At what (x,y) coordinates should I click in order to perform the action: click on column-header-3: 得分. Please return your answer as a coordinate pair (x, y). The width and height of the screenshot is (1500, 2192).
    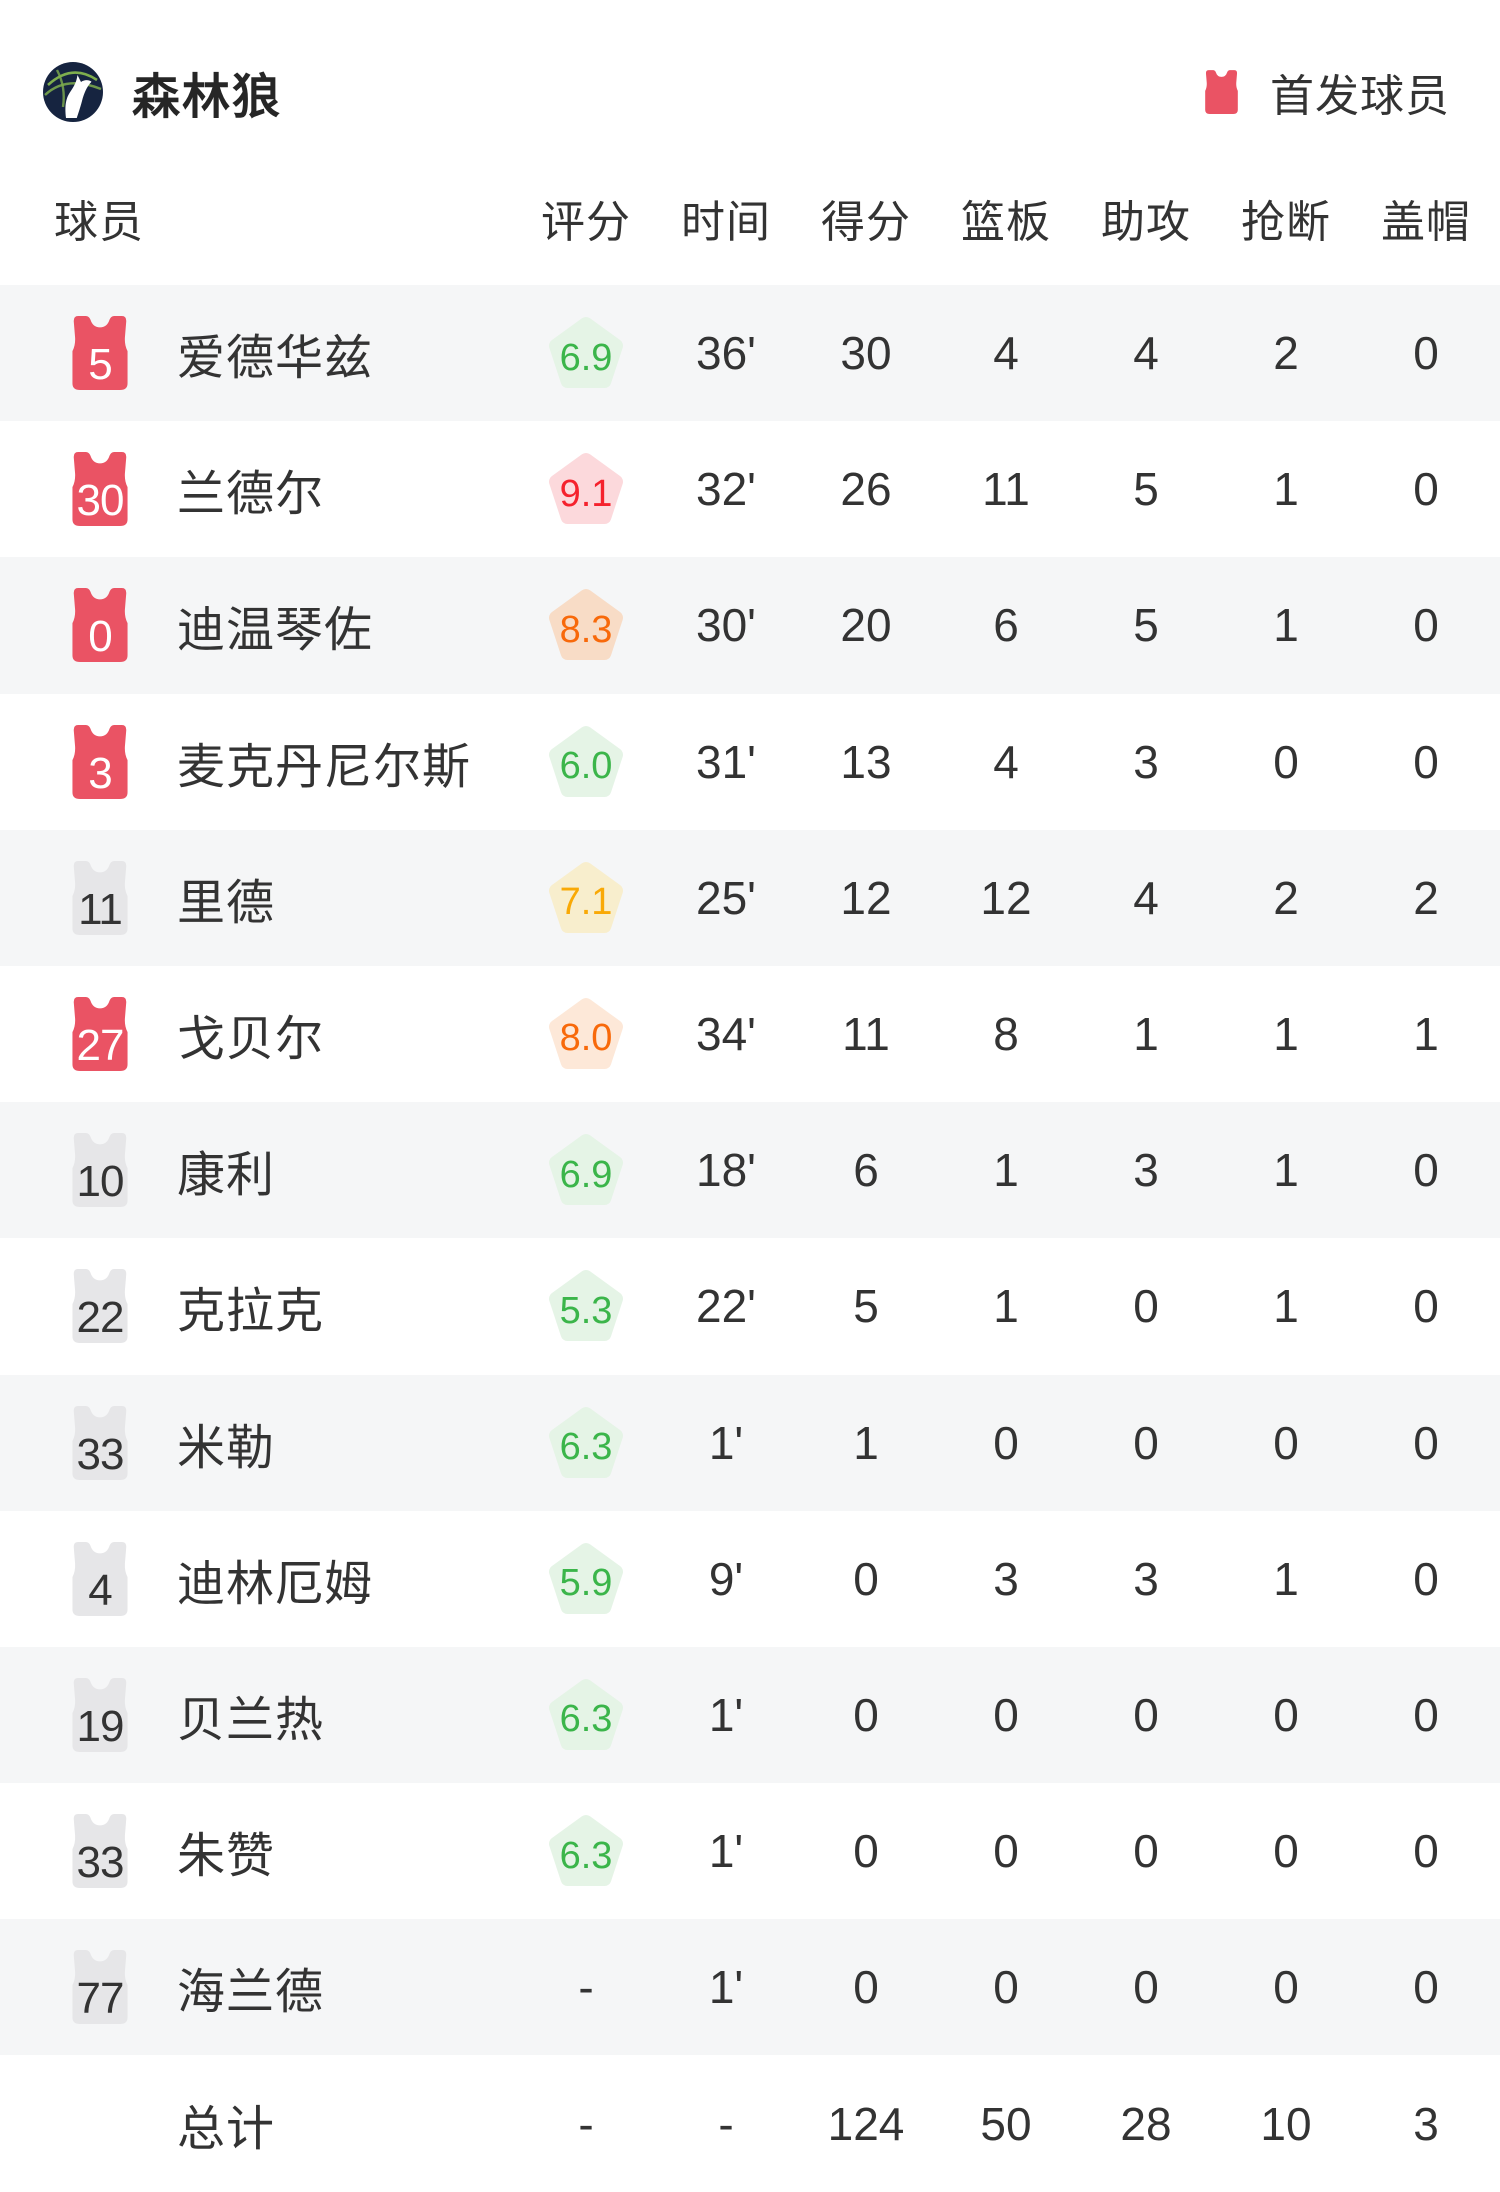
    Looking at the image, I should click on (866, 222).